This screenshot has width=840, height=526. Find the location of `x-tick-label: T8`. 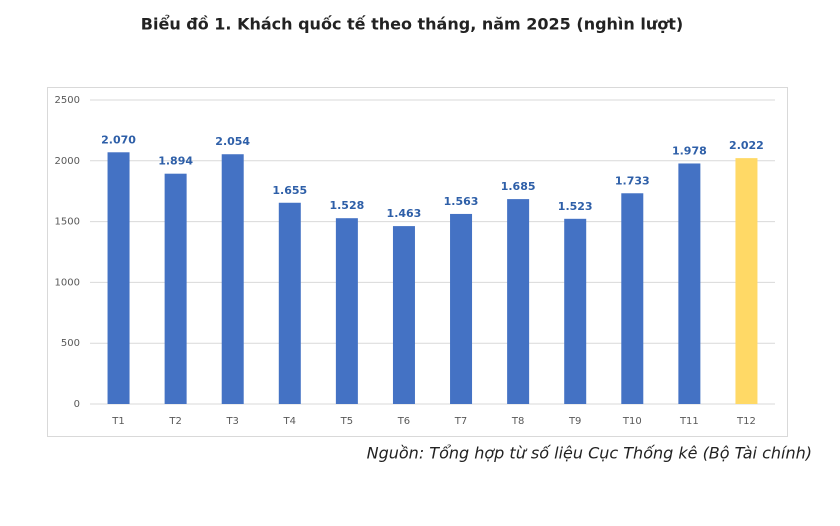

x-tick-label: T8 is located at coordinates (517, 421).